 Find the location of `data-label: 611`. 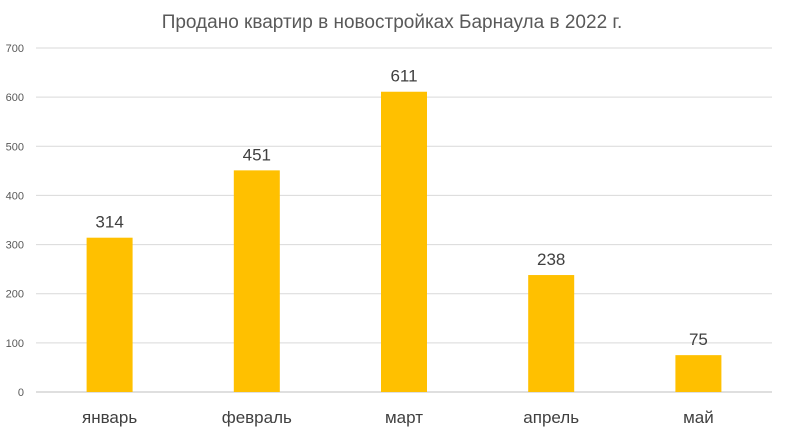

data-label: 611 is located at coordinates (403, 76).